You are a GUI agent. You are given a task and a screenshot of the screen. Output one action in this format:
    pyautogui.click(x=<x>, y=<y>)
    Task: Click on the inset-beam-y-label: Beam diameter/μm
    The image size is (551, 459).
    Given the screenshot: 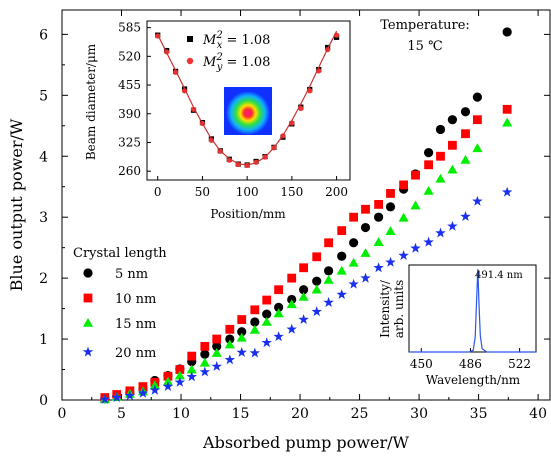 What is the action you would take?
    pyautogui.click(x=91, y=101)
    